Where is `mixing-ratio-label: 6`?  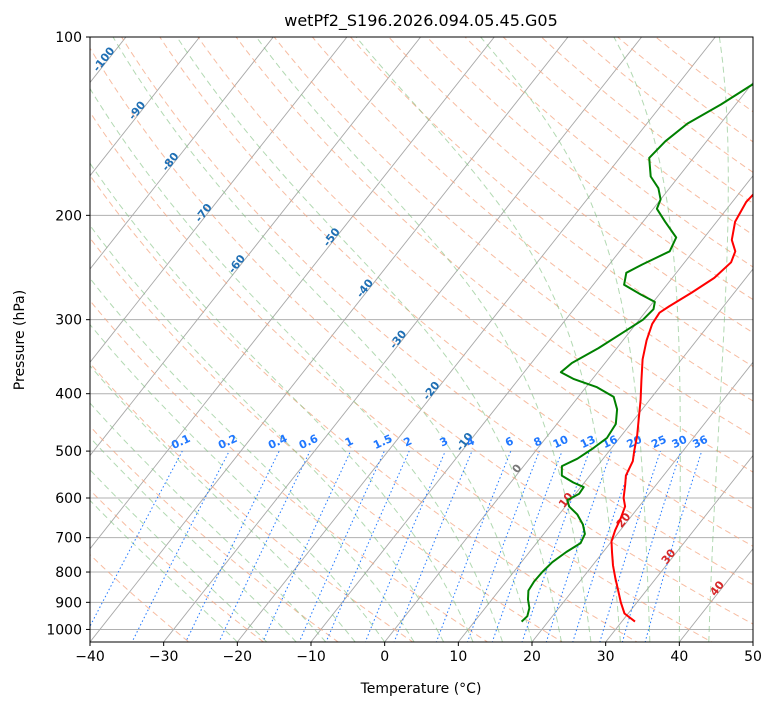 mixing-ratio-label: 6 is located at coordinates (509, 441).